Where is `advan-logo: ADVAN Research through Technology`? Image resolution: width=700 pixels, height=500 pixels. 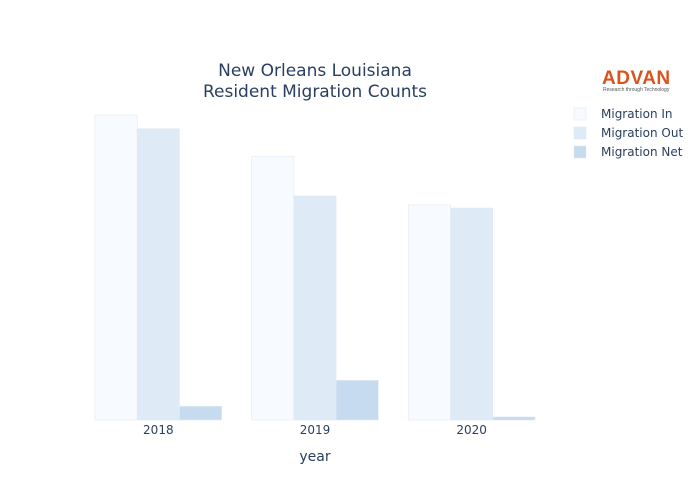
advan-logo: ADVAN Research through Technology is located at coordinates (636, 80).